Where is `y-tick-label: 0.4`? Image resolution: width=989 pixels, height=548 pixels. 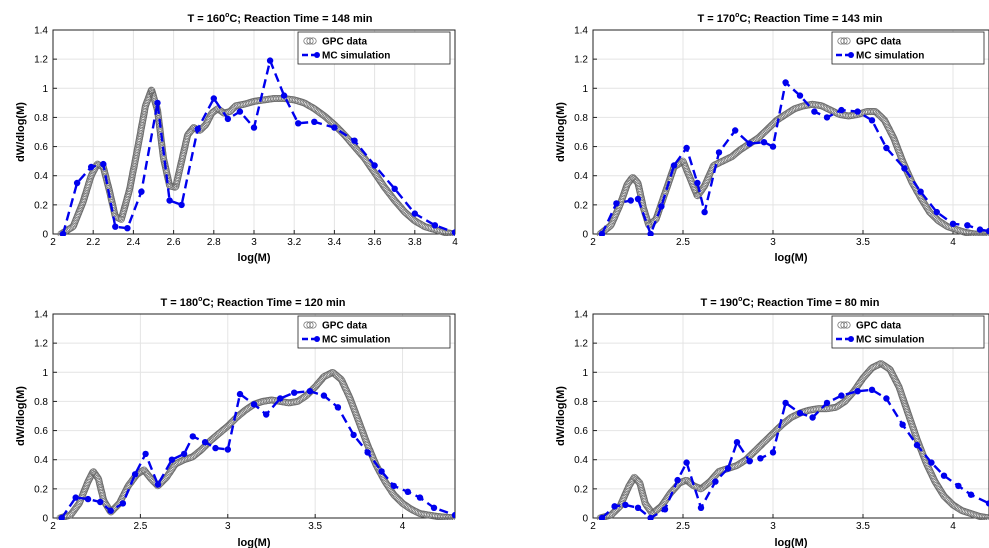
y-tick-label: 0.4 is located at coordinates (581, 176).